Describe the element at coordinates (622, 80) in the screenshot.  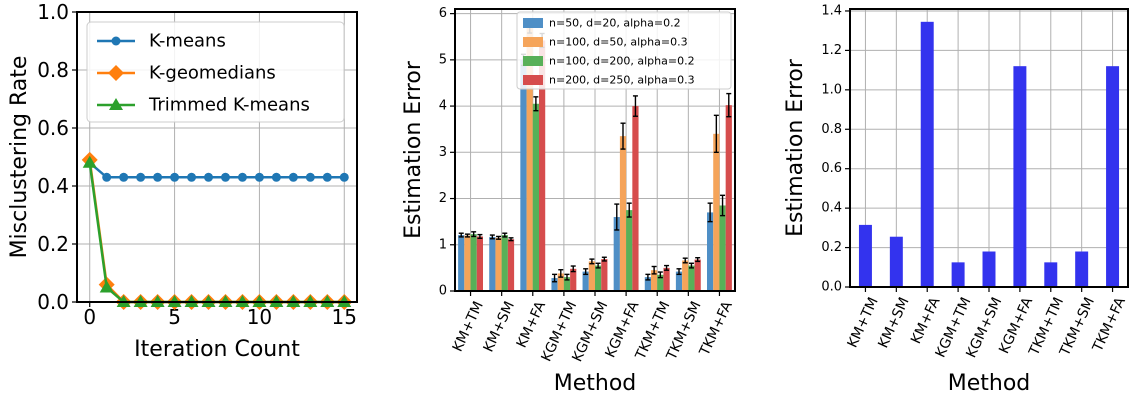
I see `legend-label: n=200, d=250, alpha=0.3` at that location.